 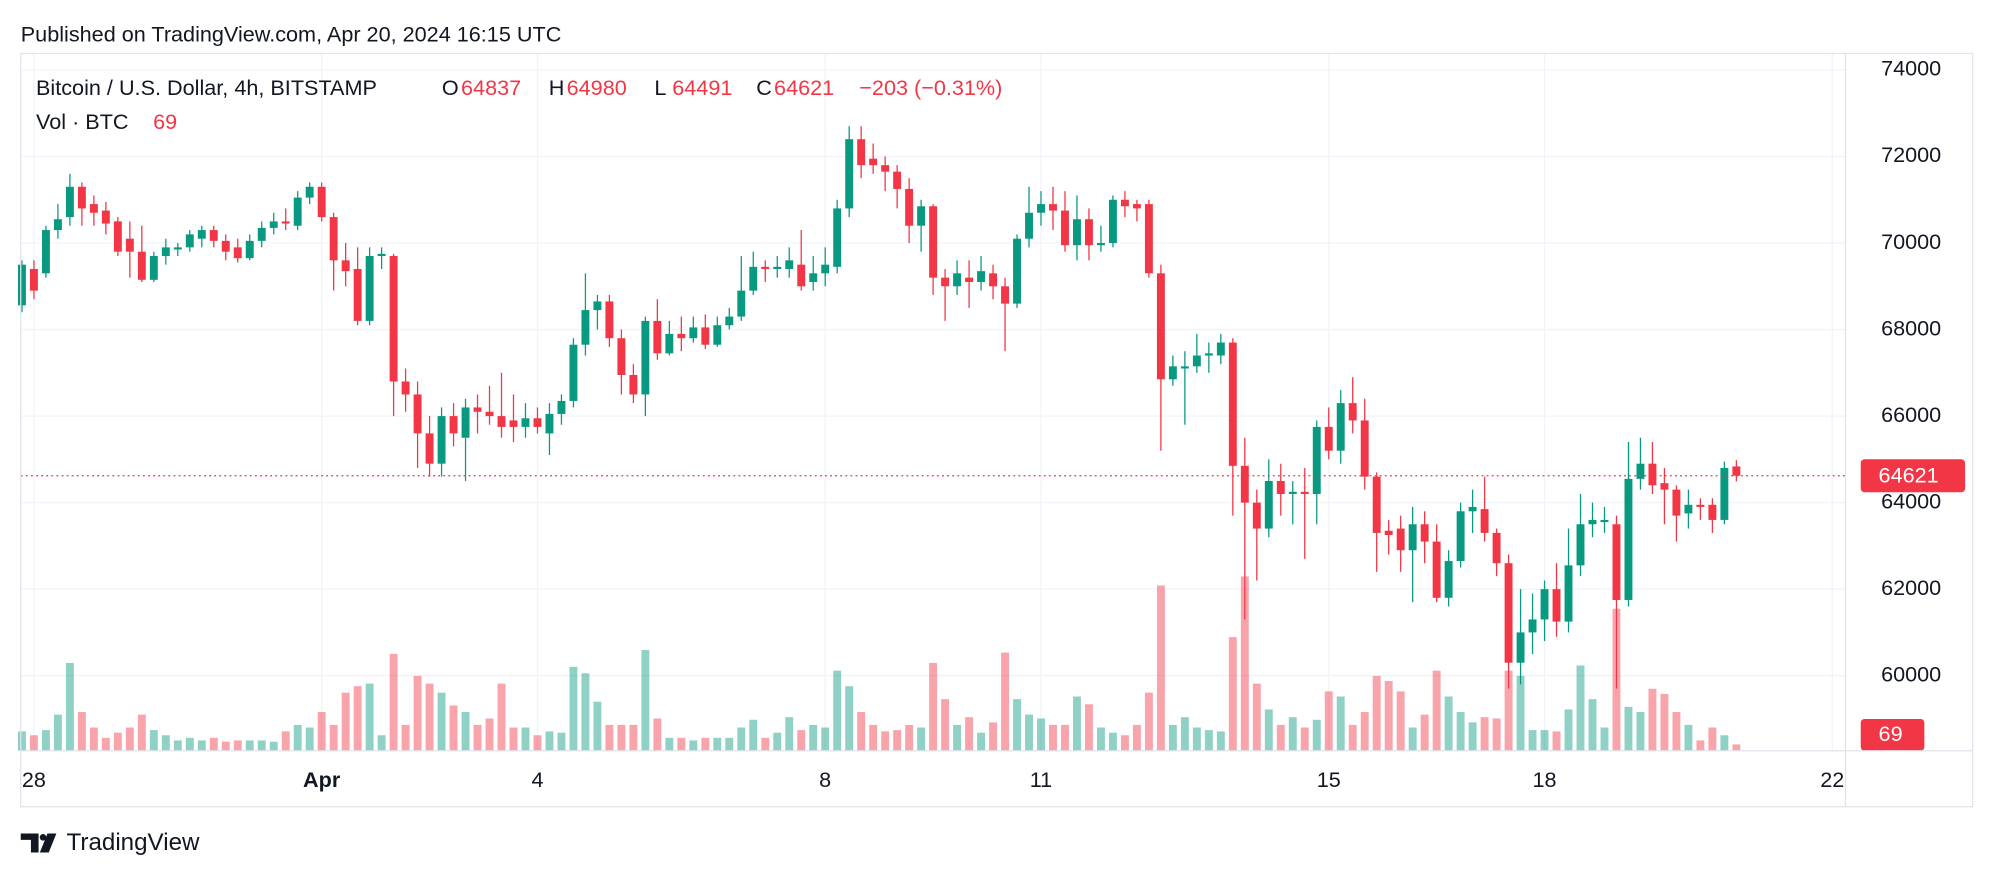 I want to click on x-tick-label: 28, so click(x=34, y=779).